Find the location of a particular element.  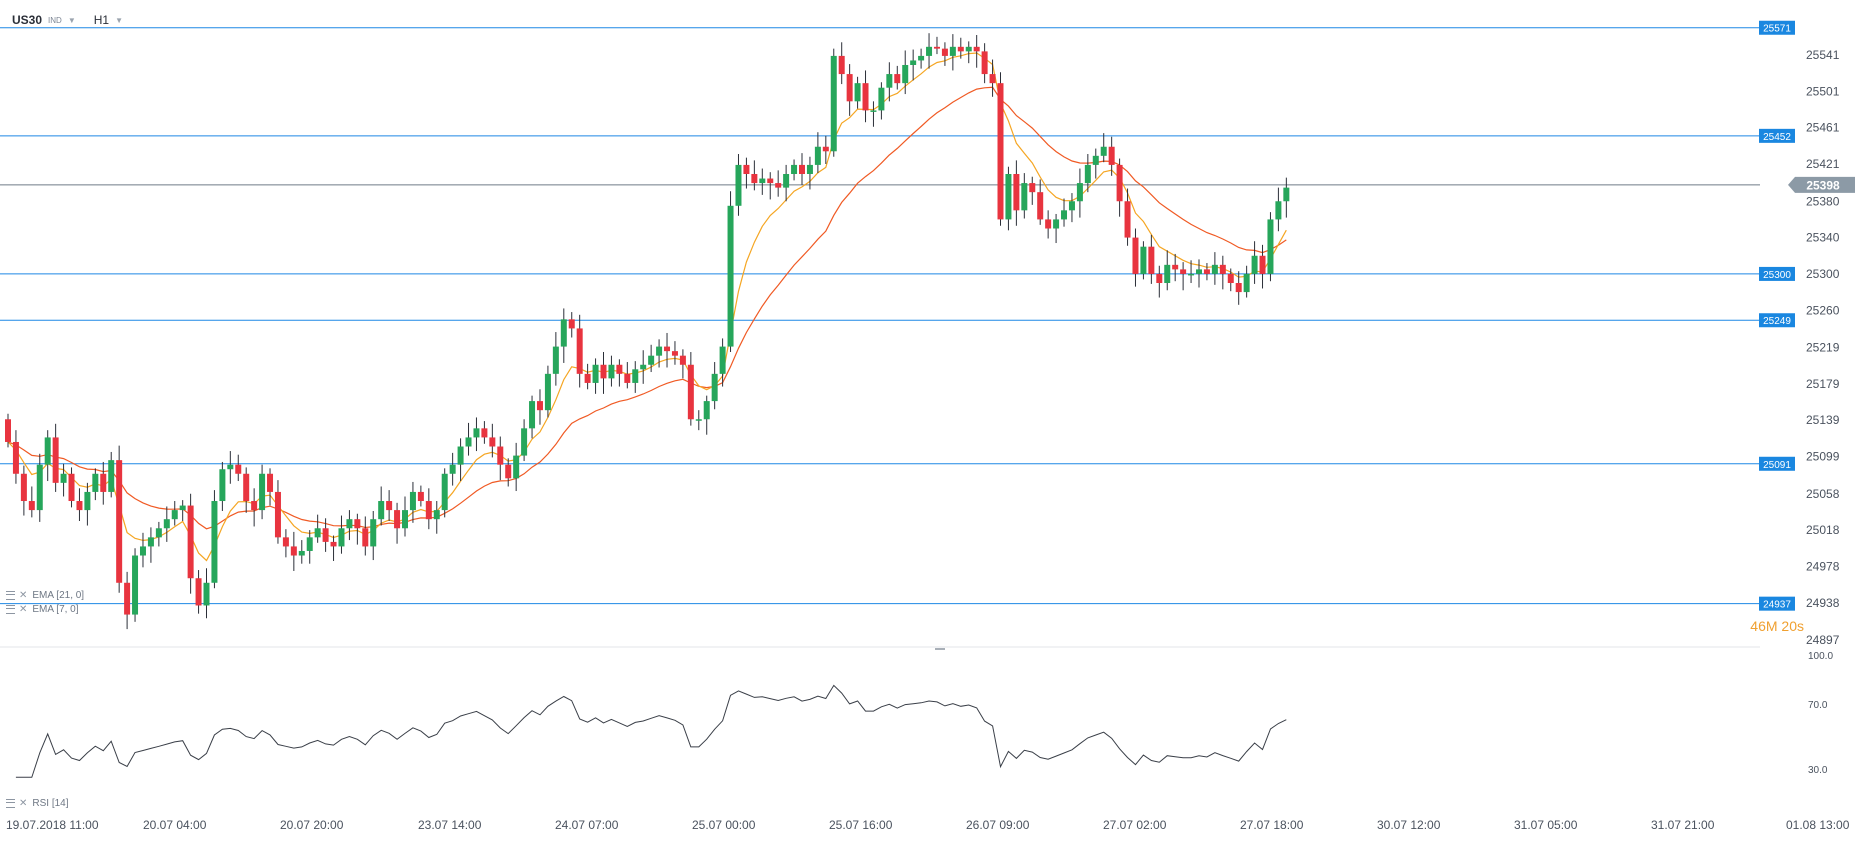

symbol-name: US30 is located at coordinates (27, 20).